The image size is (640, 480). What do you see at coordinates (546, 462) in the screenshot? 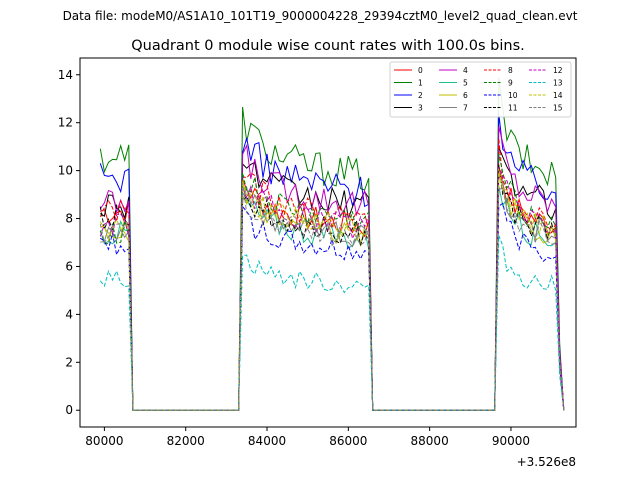
I see `x-offset-label: +3.526e8` at bounding box center [546, 462].